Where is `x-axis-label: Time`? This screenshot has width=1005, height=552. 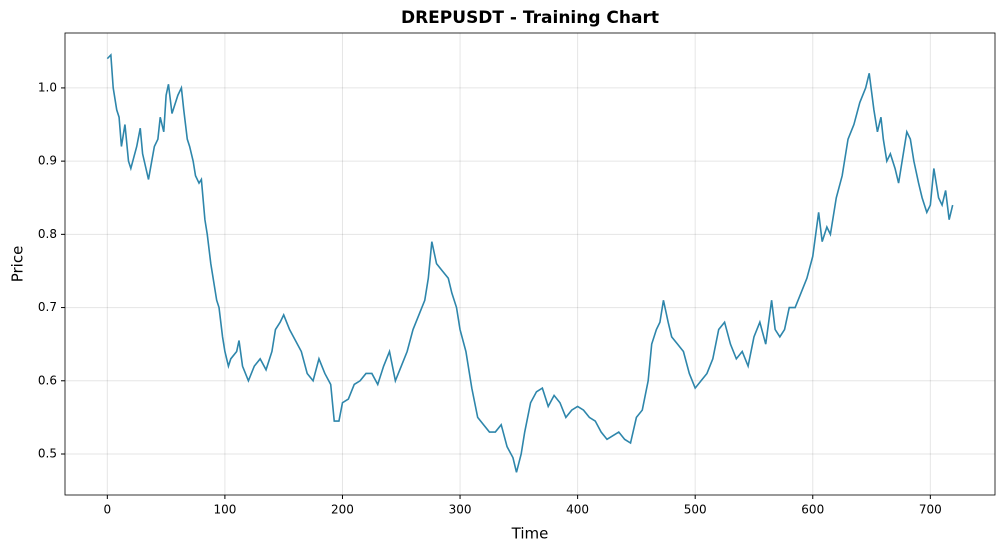
x-axis-label: Time is located at coordinates (530, 534).